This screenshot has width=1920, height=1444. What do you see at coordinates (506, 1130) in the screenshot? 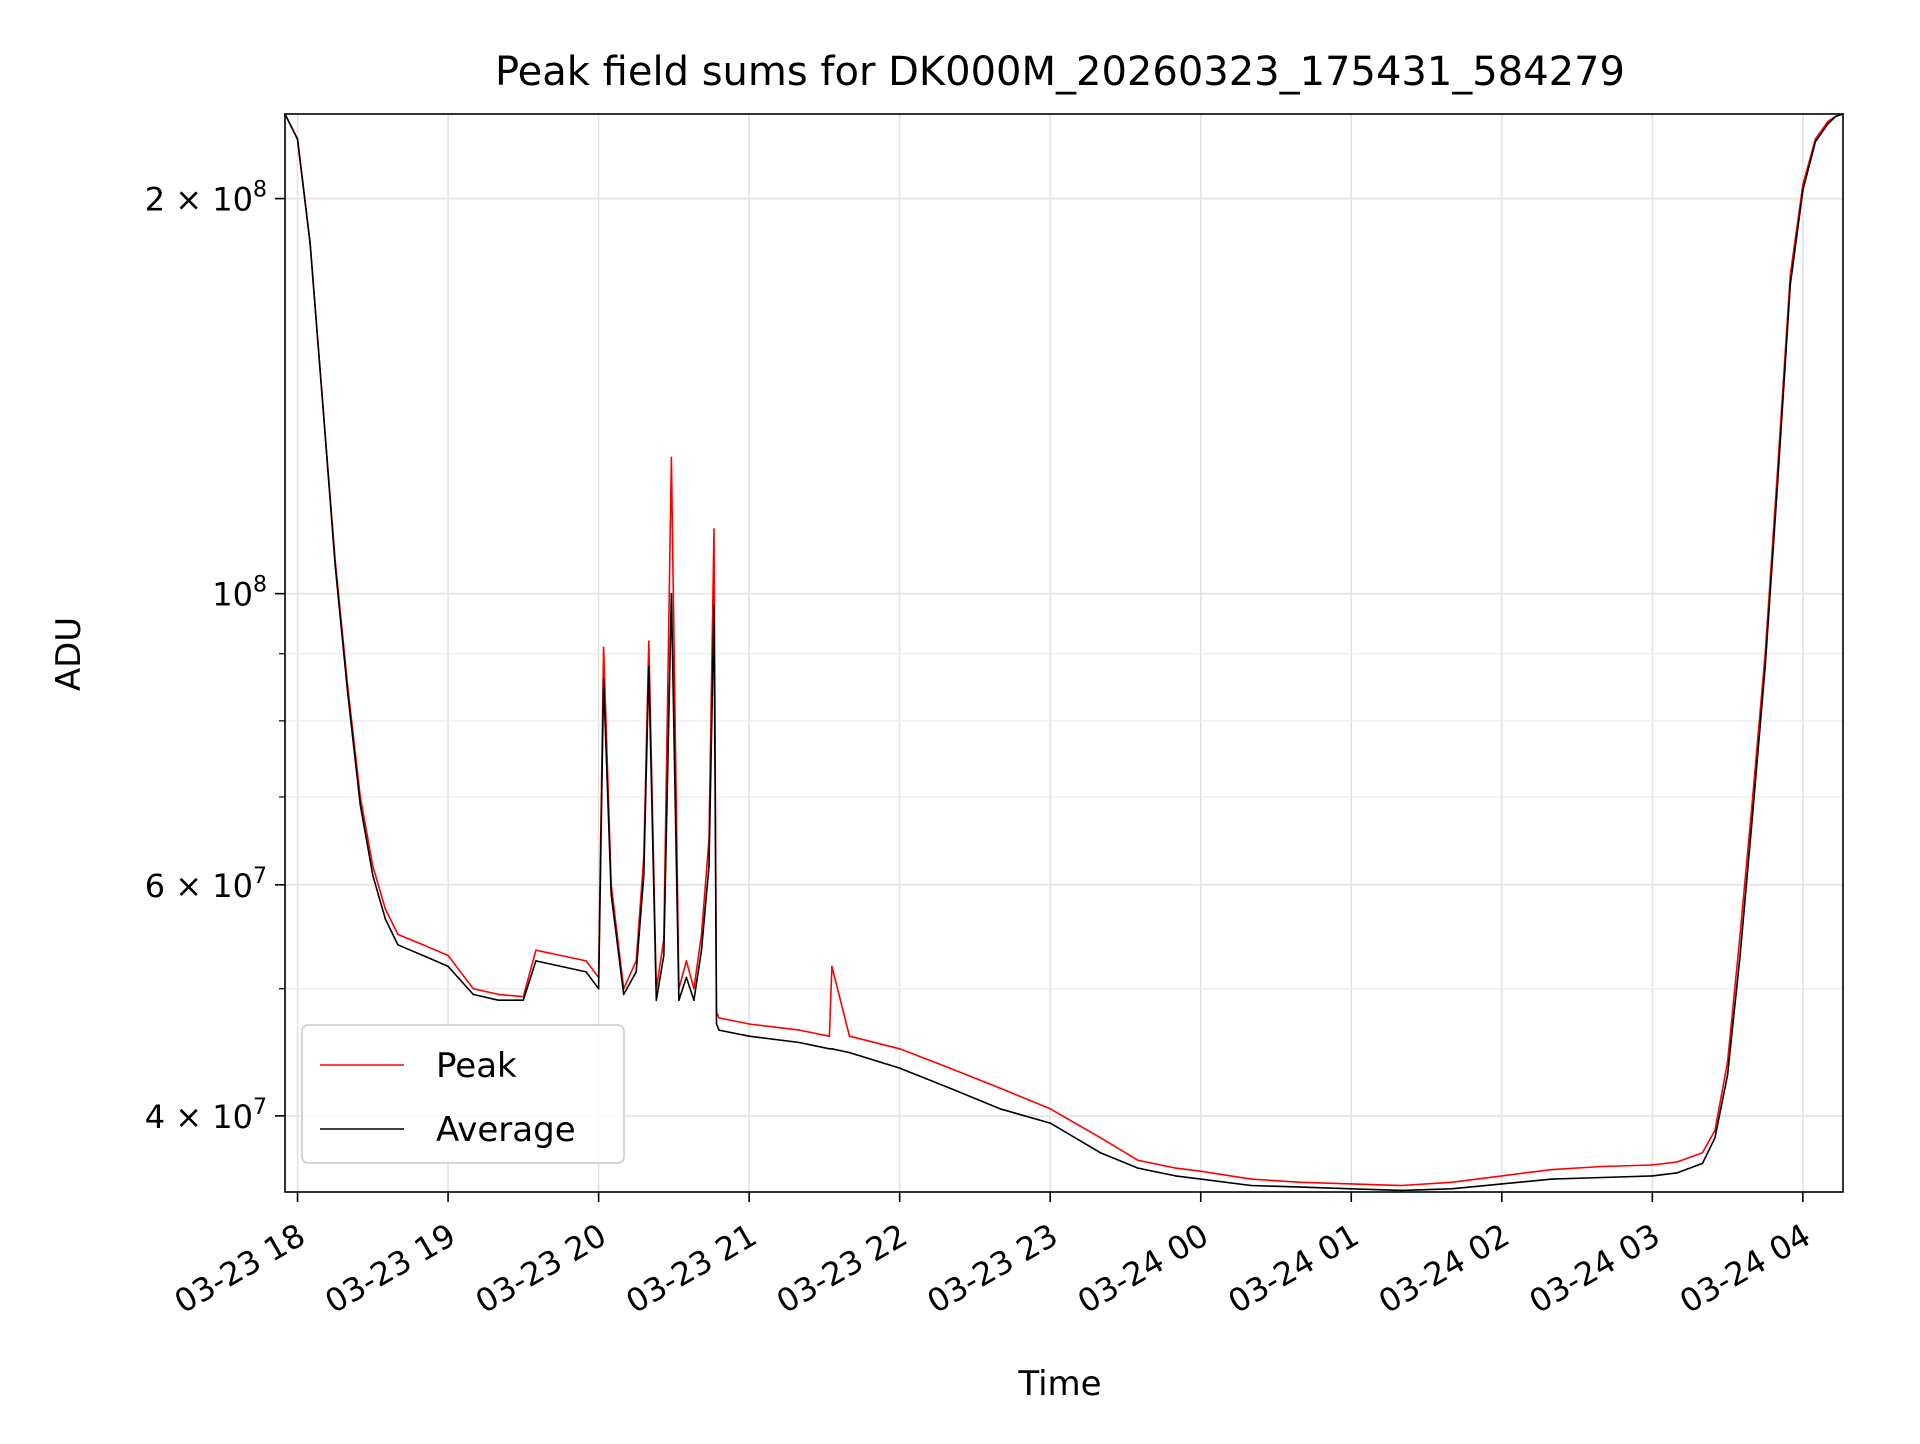
I see `legend-label-average: Average` at bounding box center [506, 1130].